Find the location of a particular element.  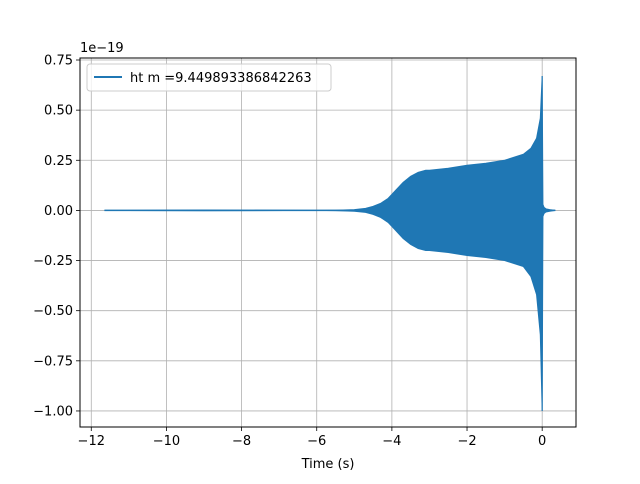

x-tick-label: −2 is located at coordinates (466, 441).